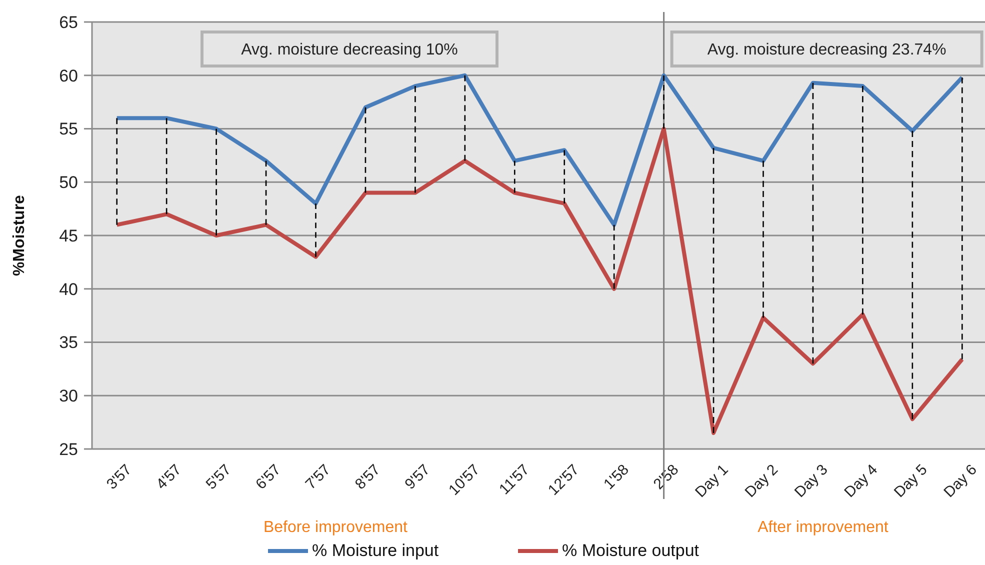  Describe the element at coordinates (318, 477) in the screenshot. I see `x-tick-label: 7'57` at that location.